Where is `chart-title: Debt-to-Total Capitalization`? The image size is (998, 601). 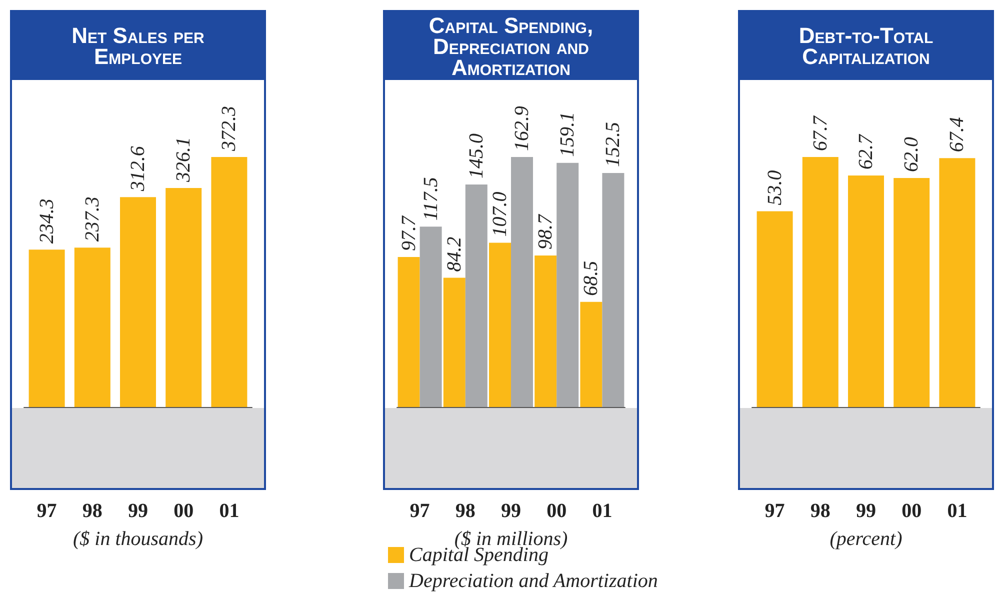 chart-title: Debt-to-Total Capitalization is located at coordinates (866, 46).